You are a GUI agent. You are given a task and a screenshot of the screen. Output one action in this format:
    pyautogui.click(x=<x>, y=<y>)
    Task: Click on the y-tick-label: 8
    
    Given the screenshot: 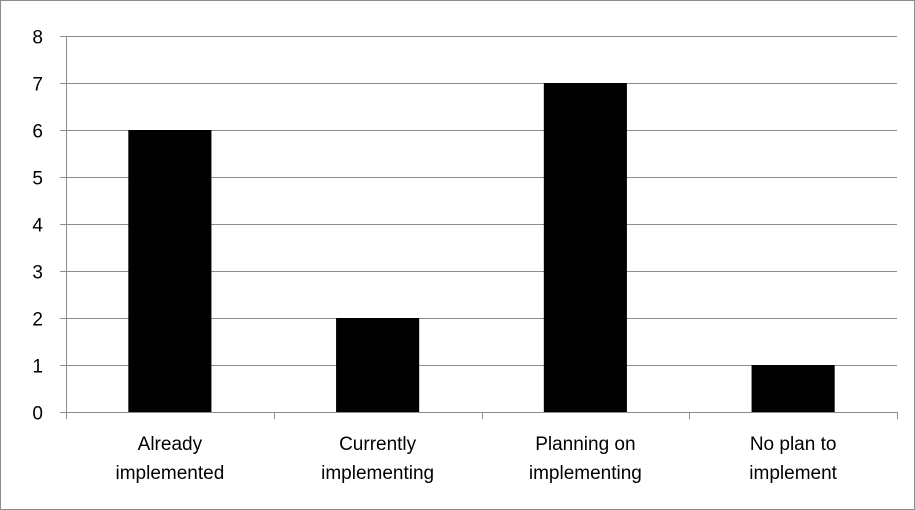 What is the action you would take?
    pyautogui.click(x=37, y=38)
    